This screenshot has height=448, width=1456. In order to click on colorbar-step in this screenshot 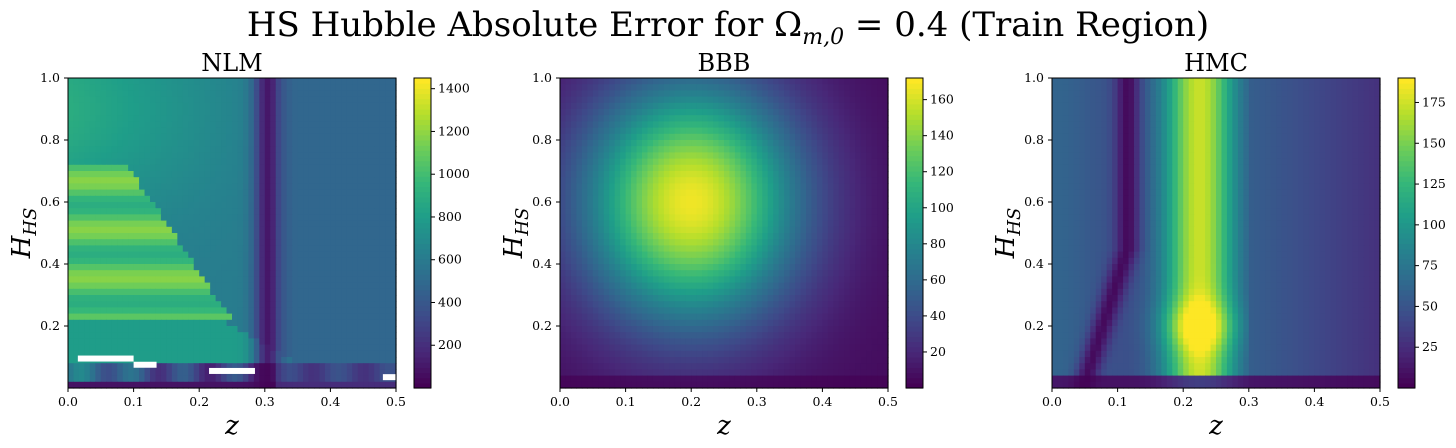, I will do `click(422, 205)`.